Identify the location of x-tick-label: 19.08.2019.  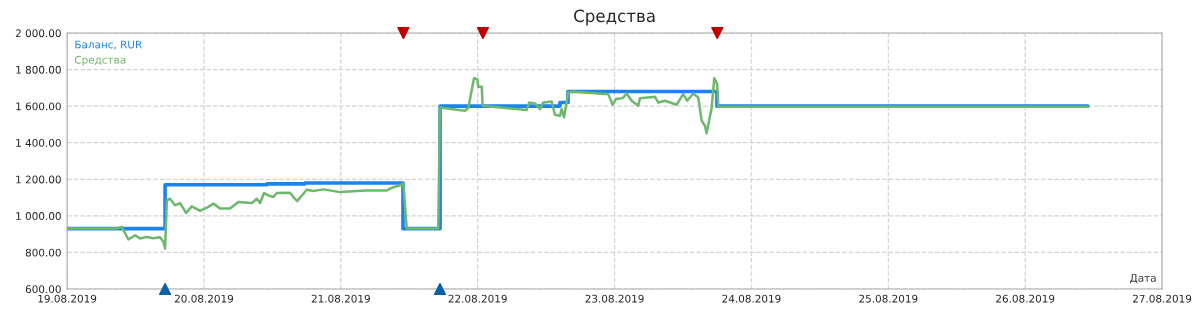
(67, 298).